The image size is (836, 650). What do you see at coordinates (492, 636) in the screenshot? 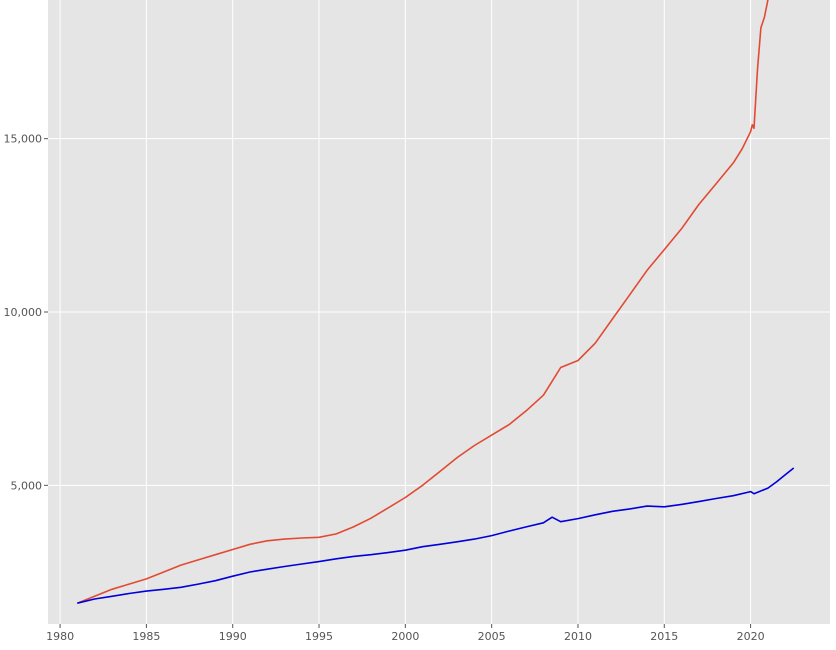
I see `x-tick-label: 2005` at bounding box center [492, 636].